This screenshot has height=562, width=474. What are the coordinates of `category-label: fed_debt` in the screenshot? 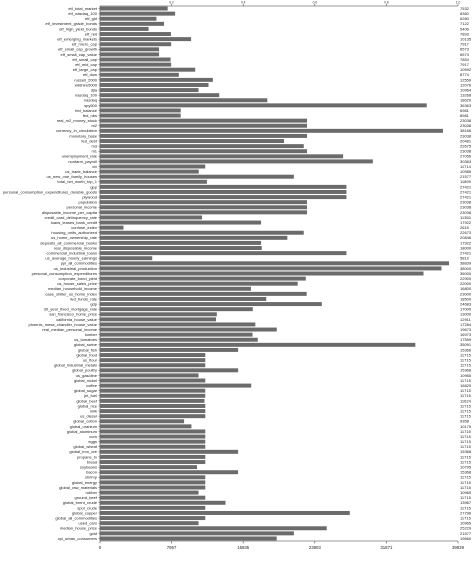 It's located at (89, 140).